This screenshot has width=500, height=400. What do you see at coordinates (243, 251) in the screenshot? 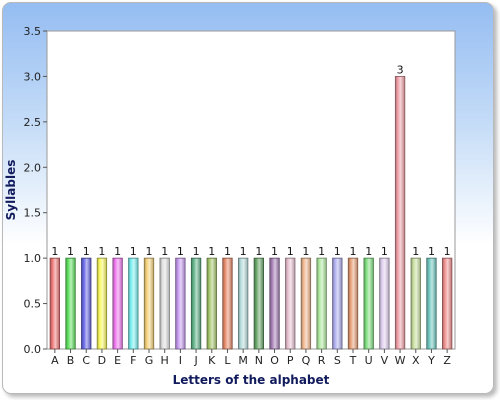
I see `data-label-m: 1` at bounding box center [243, 251].